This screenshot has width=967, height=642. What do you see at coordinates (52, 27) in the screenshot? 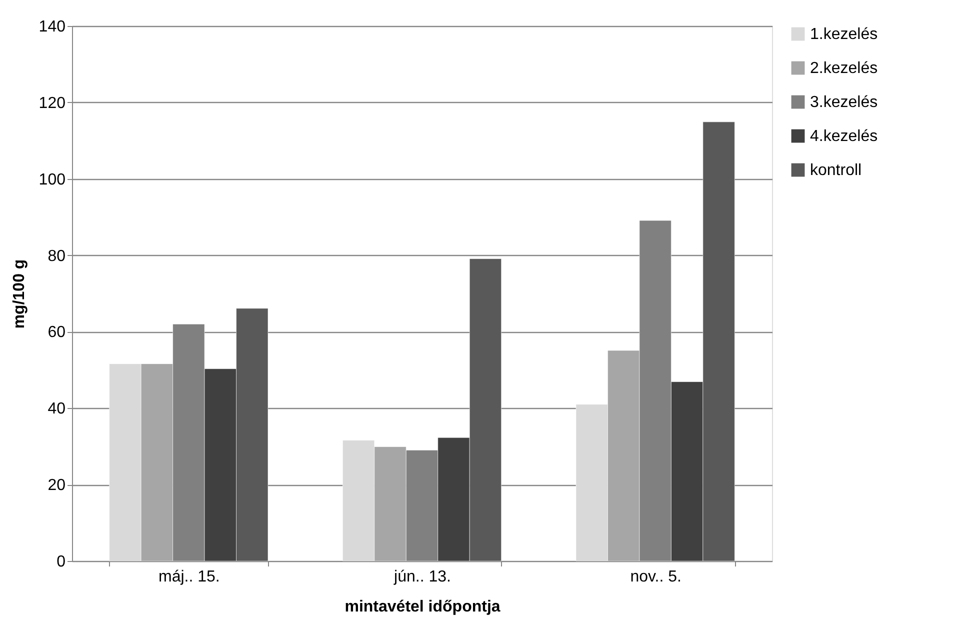
I see `y-tick-label: 140` at bounding box center [52, 27].